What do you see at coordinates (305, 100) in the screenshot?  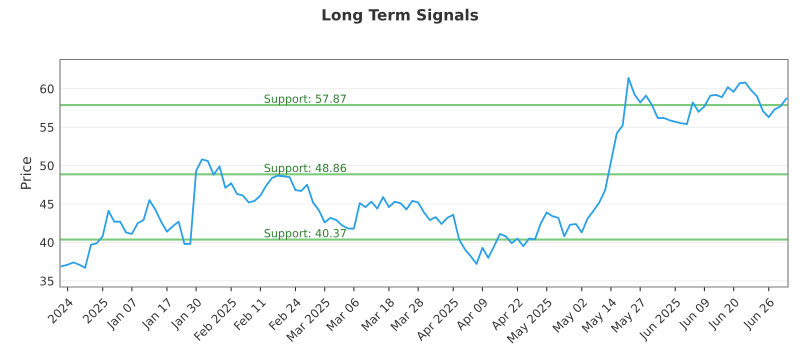 I see `ref-line-label: Support: 57.87` at bounding box center [305, 100].